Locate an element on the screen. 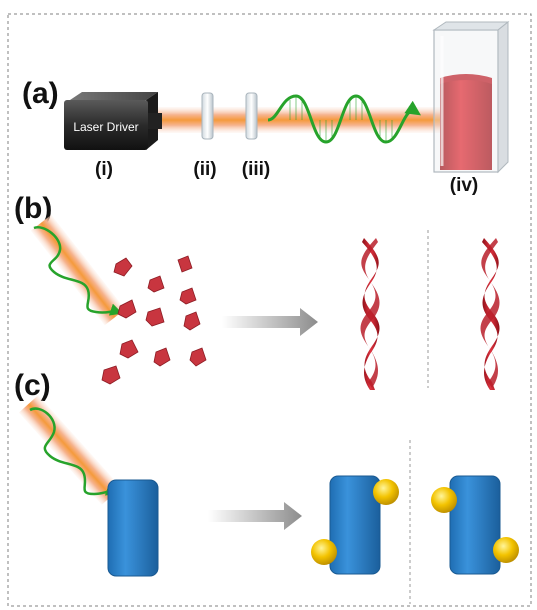 This screenshot has height=610, width=537. component-label-iii: (iii) is located at coordinates (256, 169).